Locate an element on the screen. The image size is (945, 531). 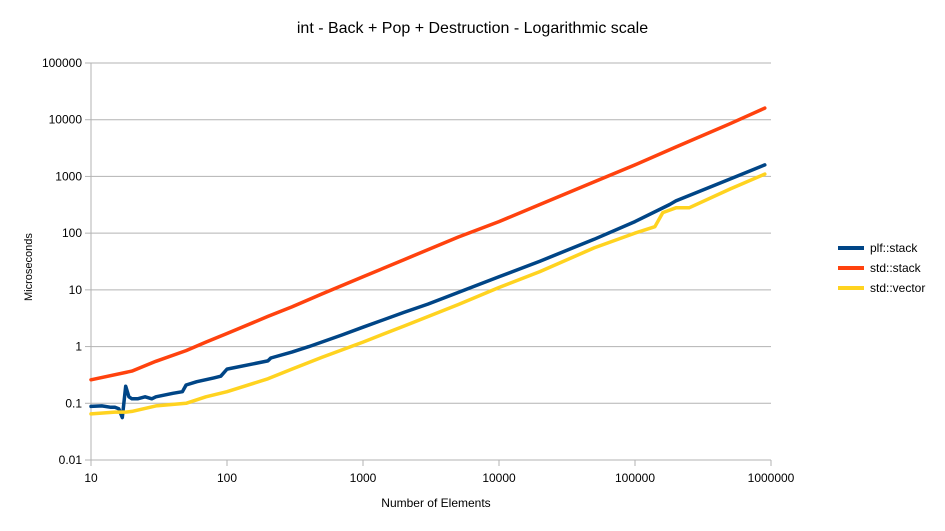
legend-item-plf-stack: plf::stack is located at coordinates (881, 248).